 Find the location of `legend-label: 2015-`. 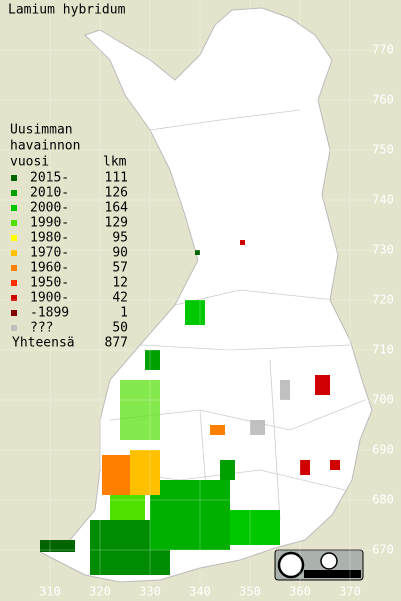

legend-label: 2015- is located at coordinates (49, 178).